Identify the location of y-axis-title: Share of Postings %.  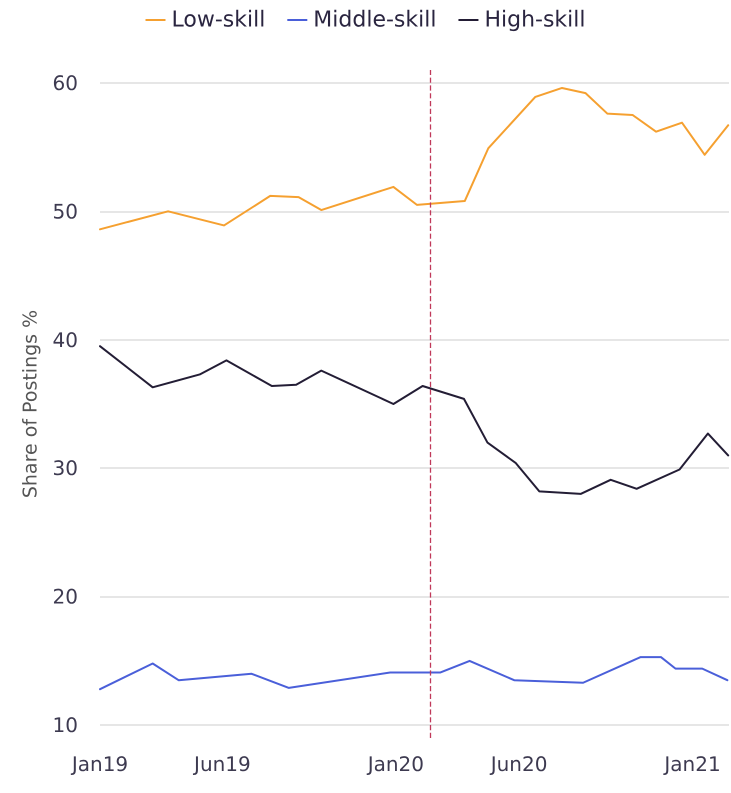
(31, 404).